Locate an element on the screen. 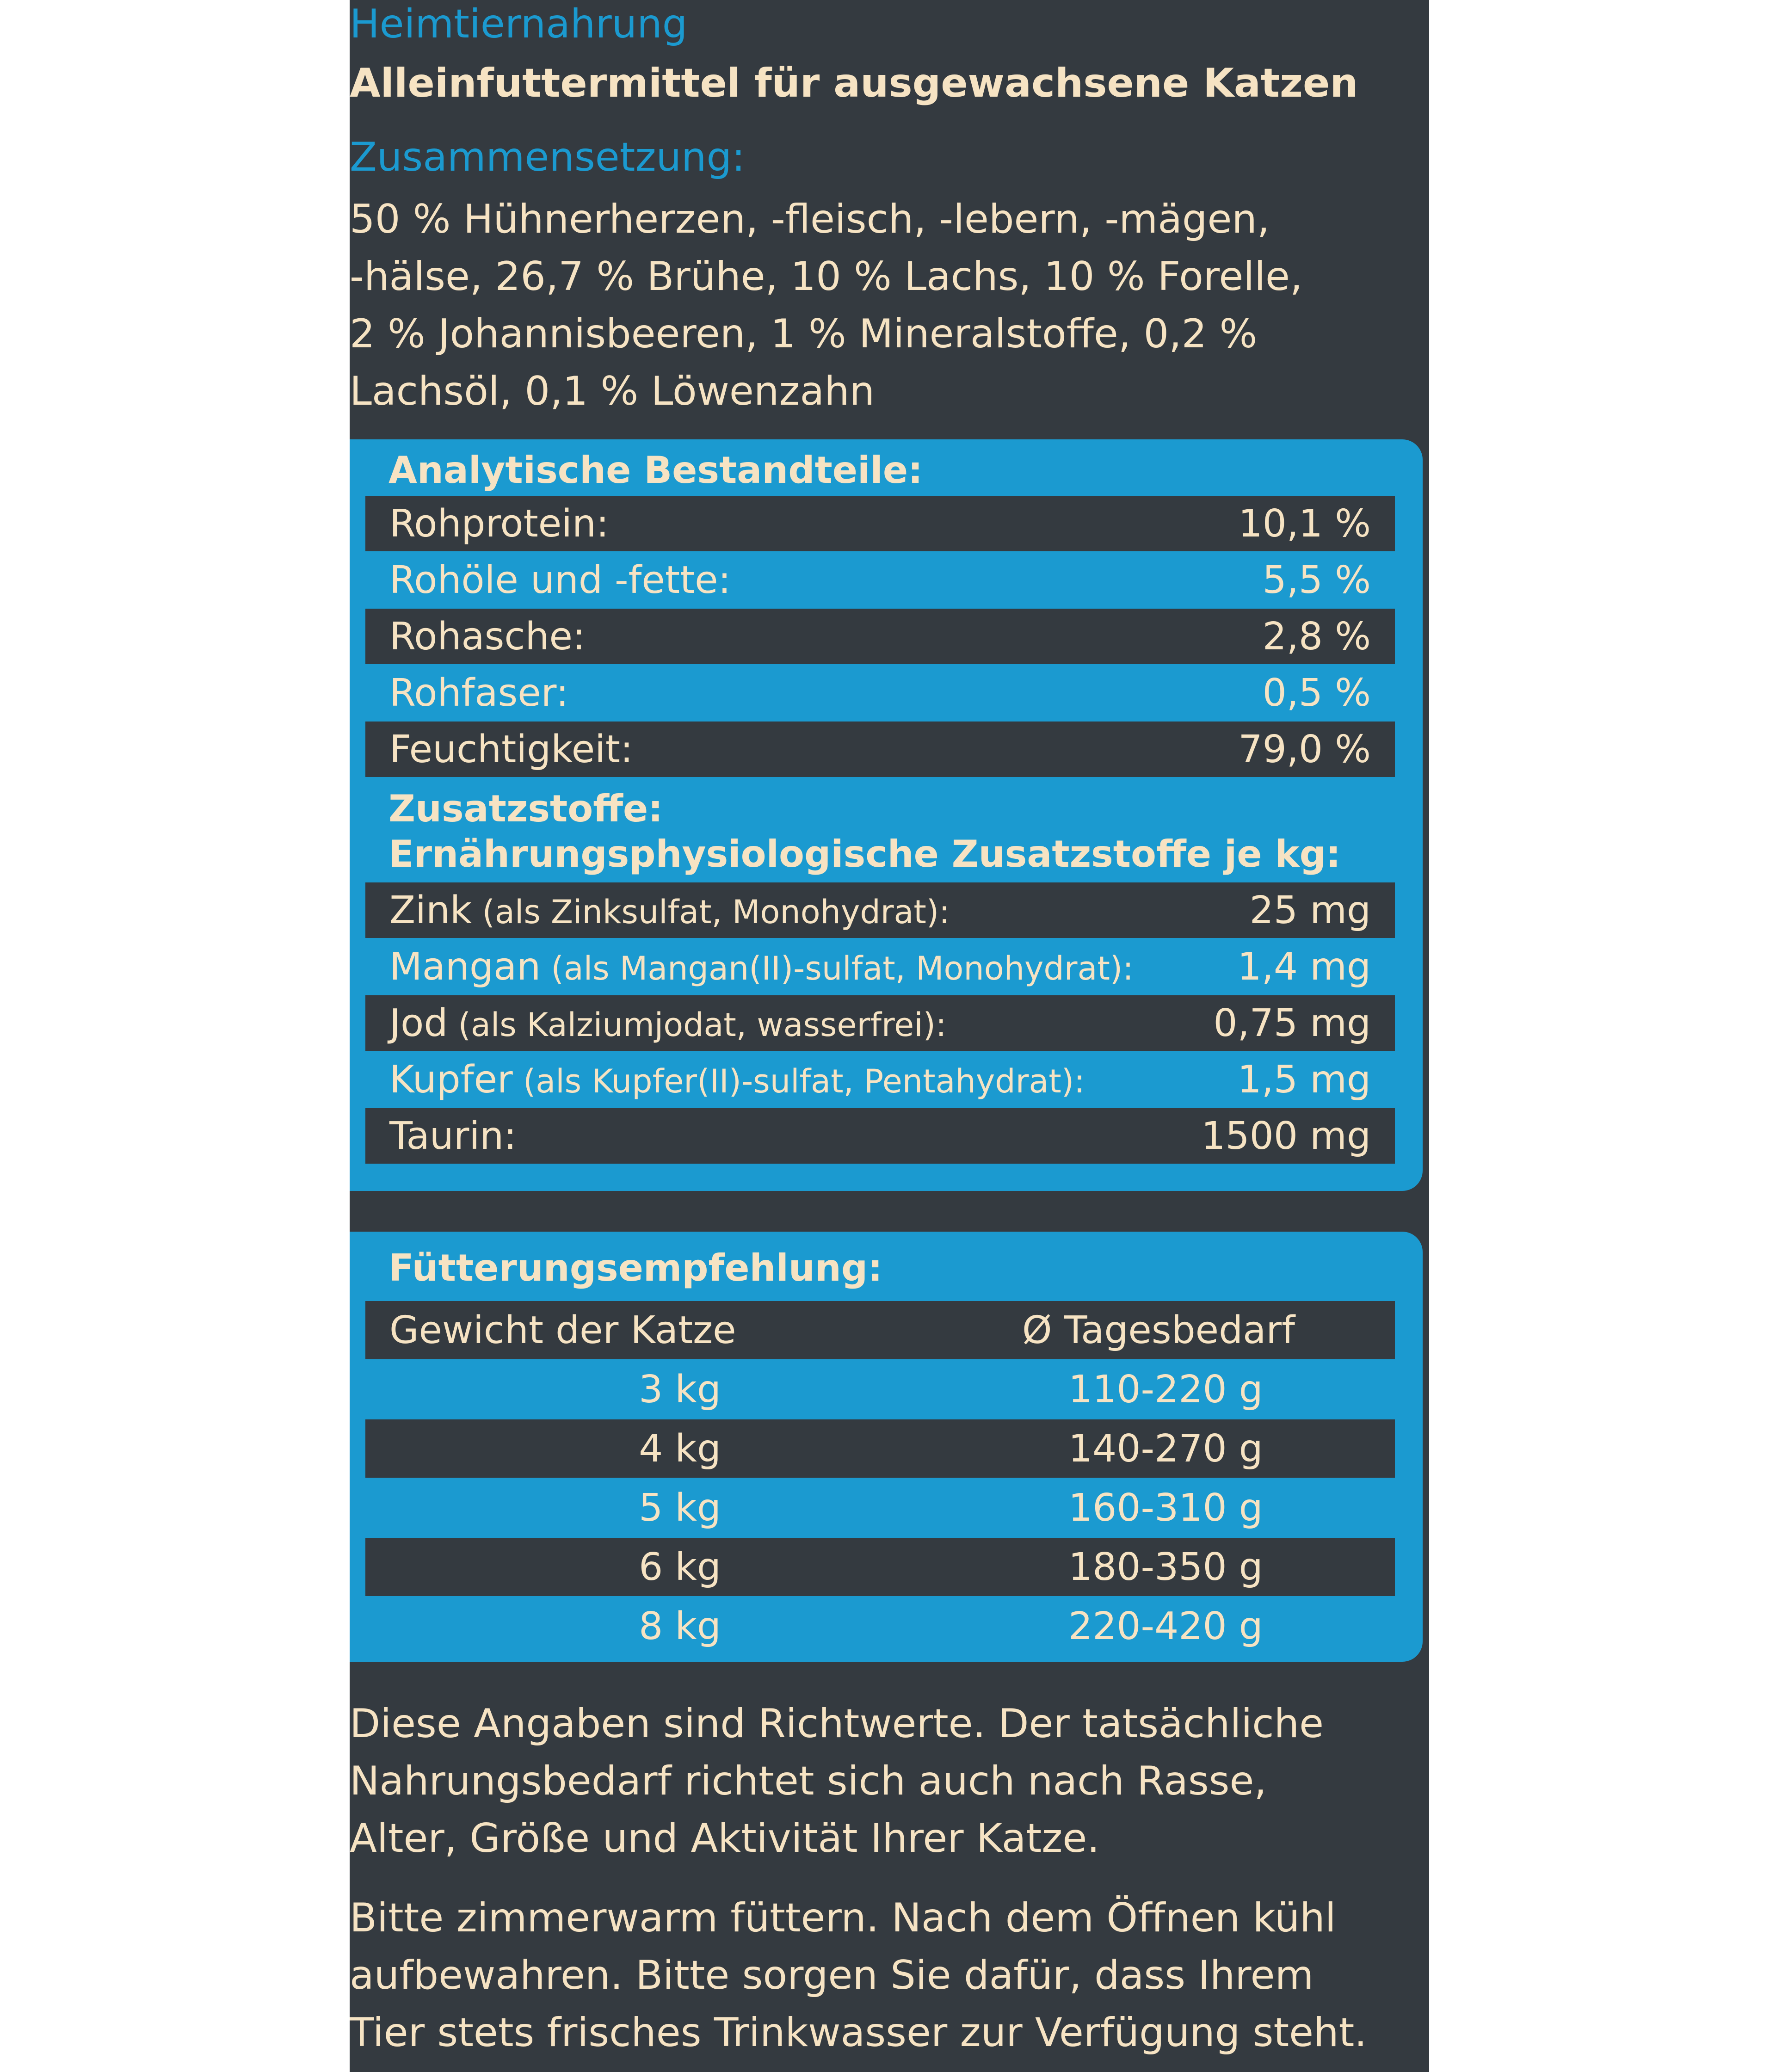 The image size is (1776, 2072). row-label: Taurin: is located at coordinates (453, 1136).